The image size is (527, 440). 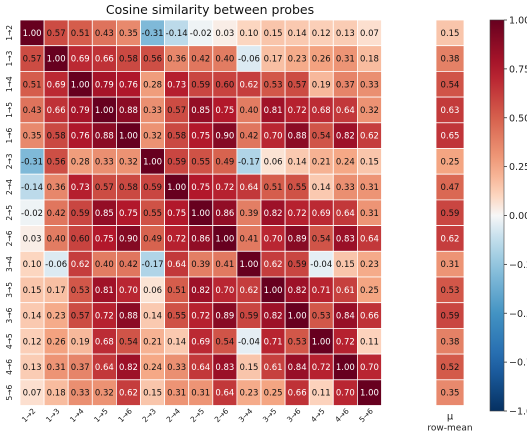 What do you see at coordinates (56, 188) in the screenshot?
I see `cell-value-label: 0.36` at bounding box center [56, 188].